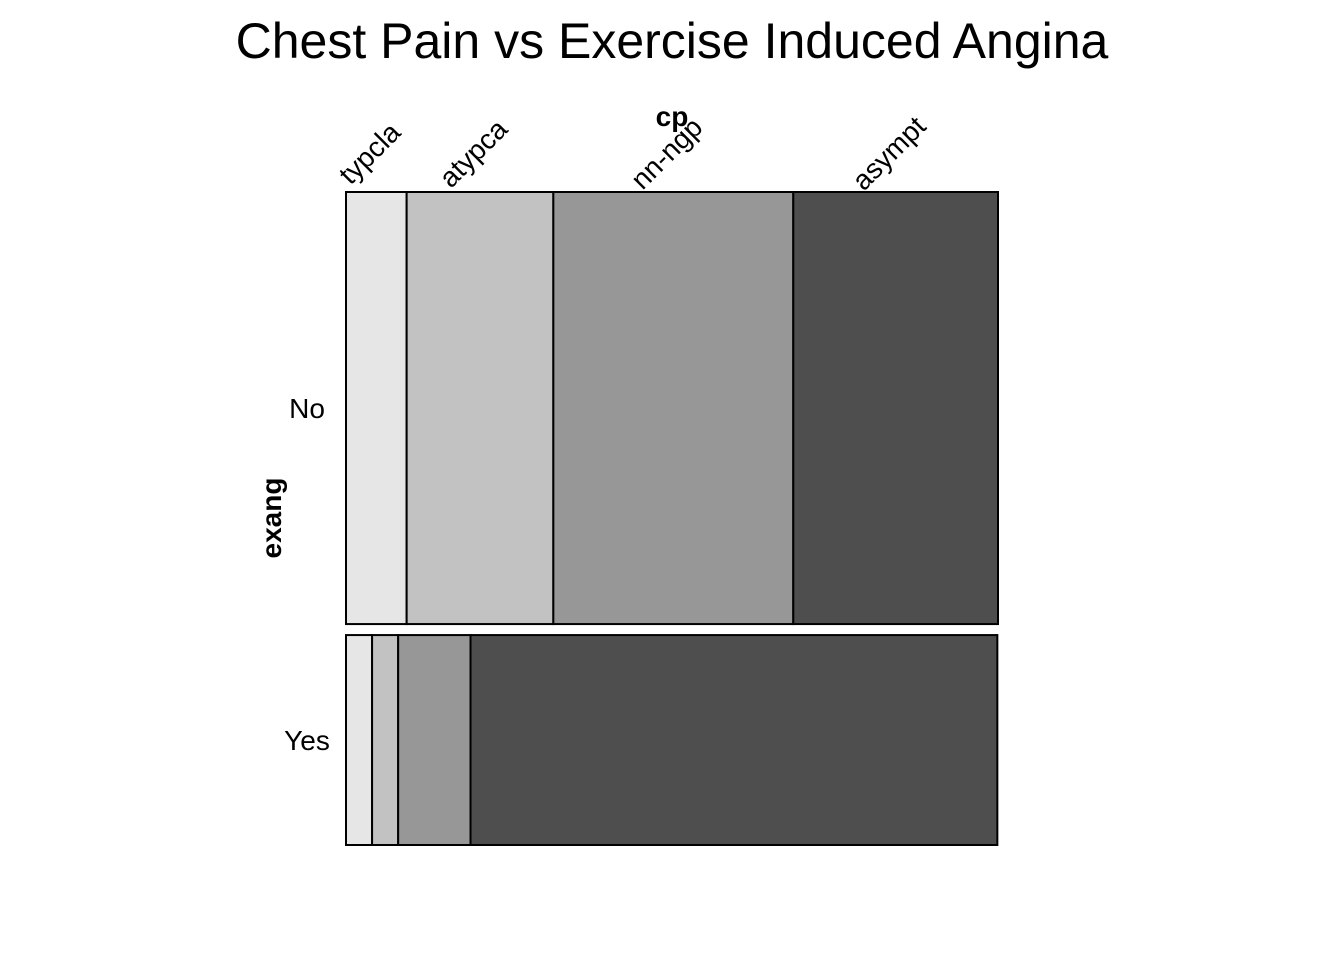 Image resolution: width=1344 pixels, height=960 pixels. What do you see at coordinates (889, 153) in the screenshot?
I see `x-tick-label-asympt: asympt` at bounding box center [889, 153].